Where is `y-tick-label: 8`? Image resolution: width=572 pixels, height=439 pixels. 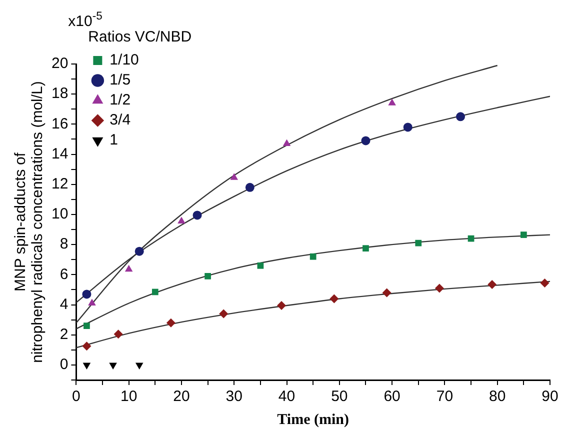 y-tick-label: 8 is located at coordinates (64, 244).